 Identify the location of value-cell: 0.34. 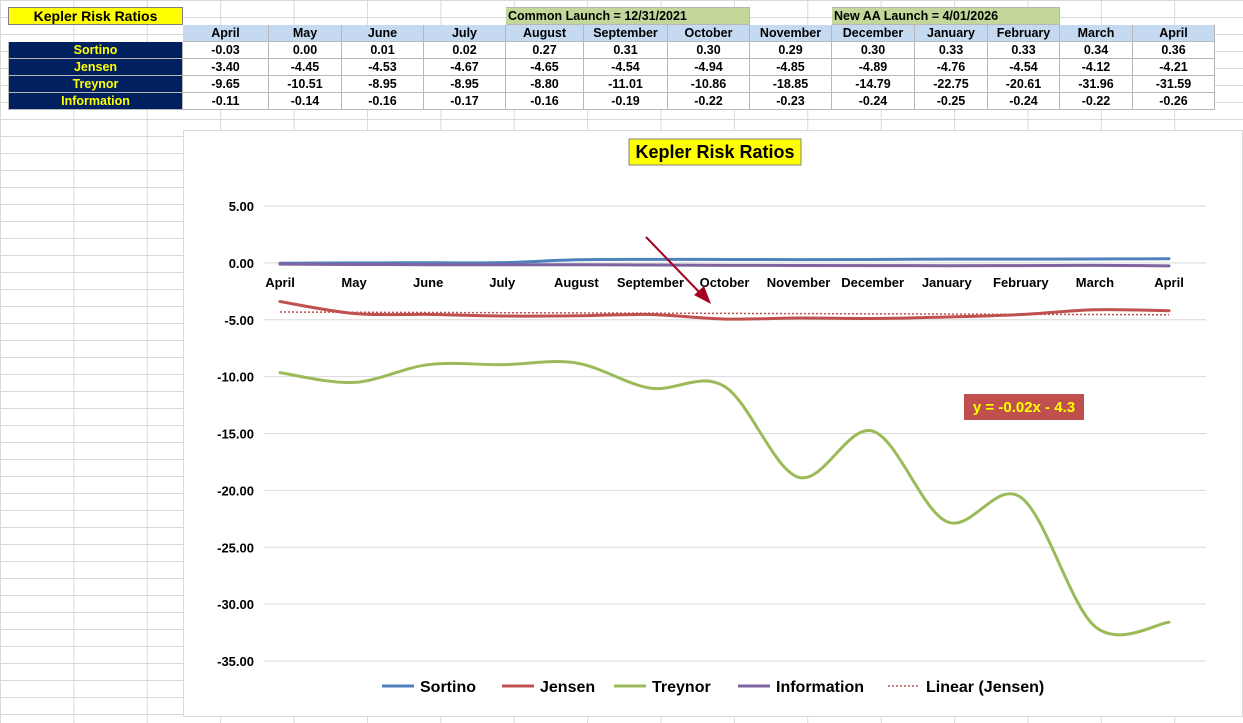
(1096, 50).